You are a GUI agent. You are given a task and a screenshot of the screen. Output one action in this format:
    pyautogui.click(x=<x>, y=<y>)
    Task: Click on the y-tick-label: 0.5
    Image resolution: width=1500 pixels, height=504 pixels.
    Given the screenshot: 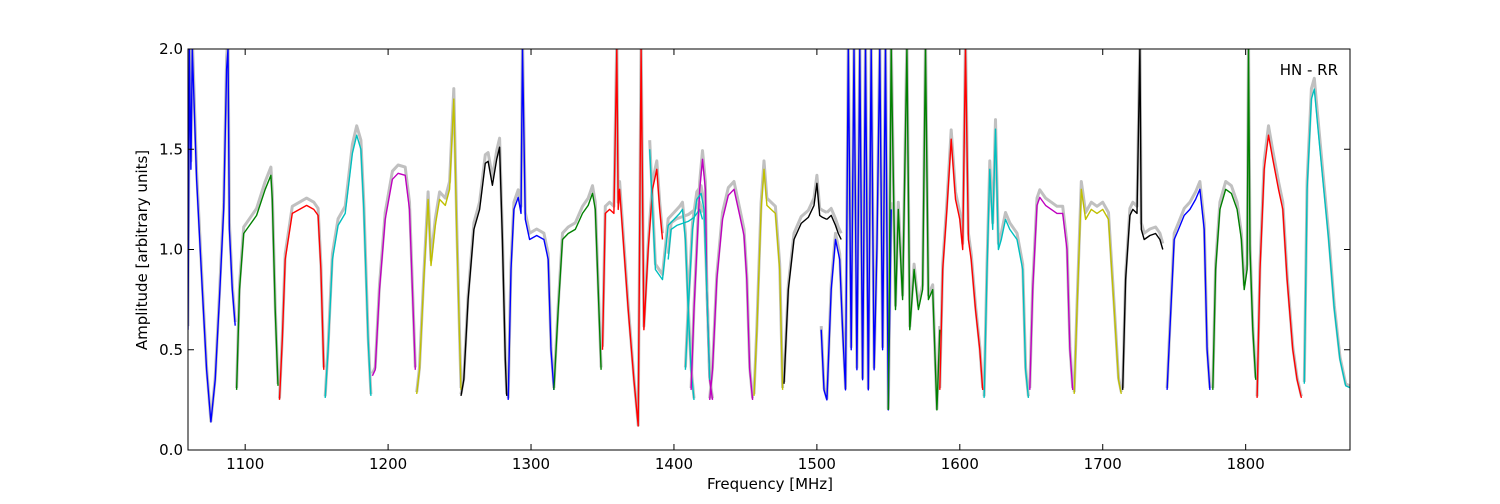 What is the action you would take?
    pyautogui.click(x=171, y=350)
    